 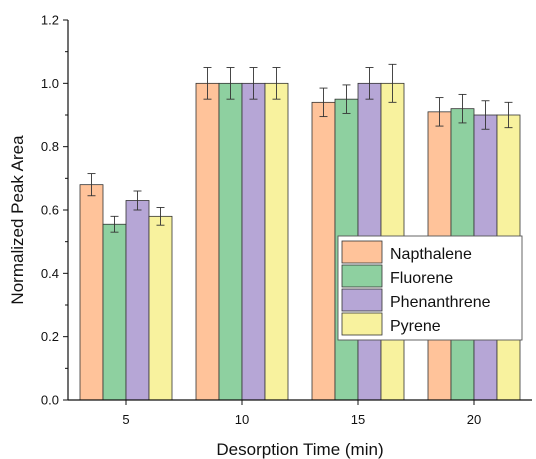 I want to click on y-axis-label: Normalized Peak Area, so click(x=17, y=220).